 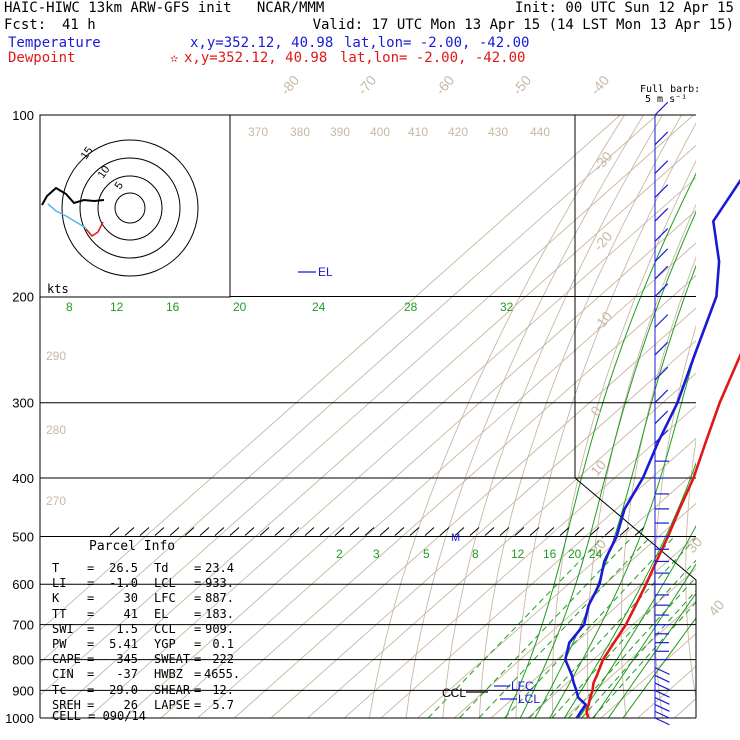 What do you see at coordinates (540, 132) in the screenshot?
I see `theta-label: 440` at bounding box center [540, 132].